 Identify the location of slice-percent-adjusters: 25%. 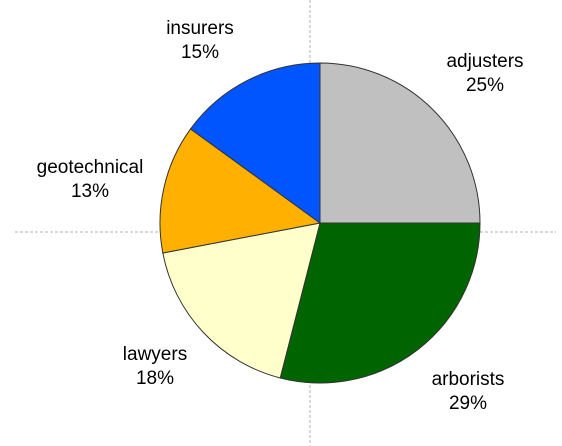
(485, 85).